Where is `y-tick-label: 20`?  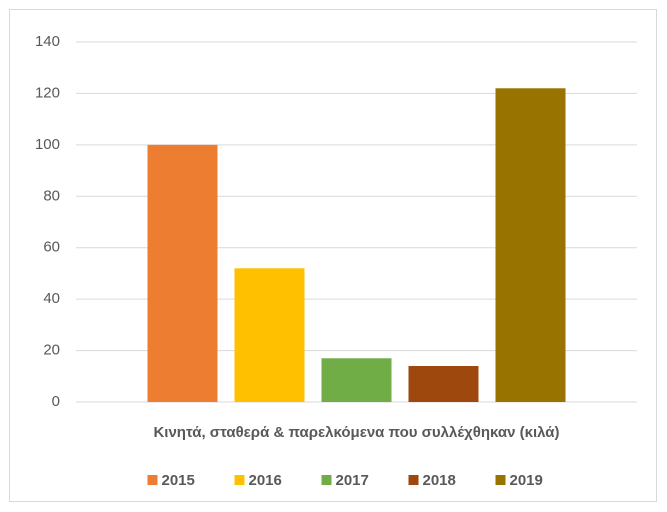
y-tick-label: 20 is located at coordinates (51, 350).